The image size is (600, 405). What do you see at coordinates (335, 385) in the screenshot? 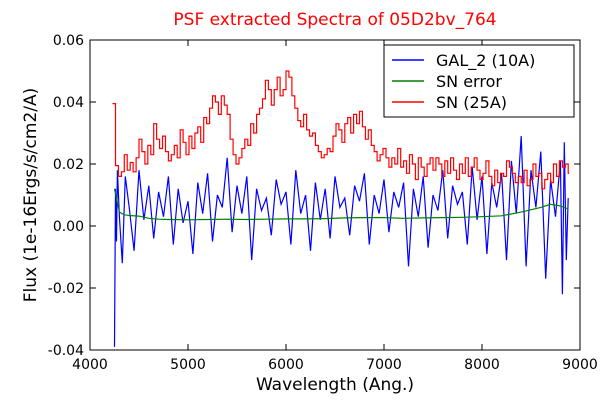
I see `x-axis-title: Wavelength (Ang.)` at bounding box center [335, 385].